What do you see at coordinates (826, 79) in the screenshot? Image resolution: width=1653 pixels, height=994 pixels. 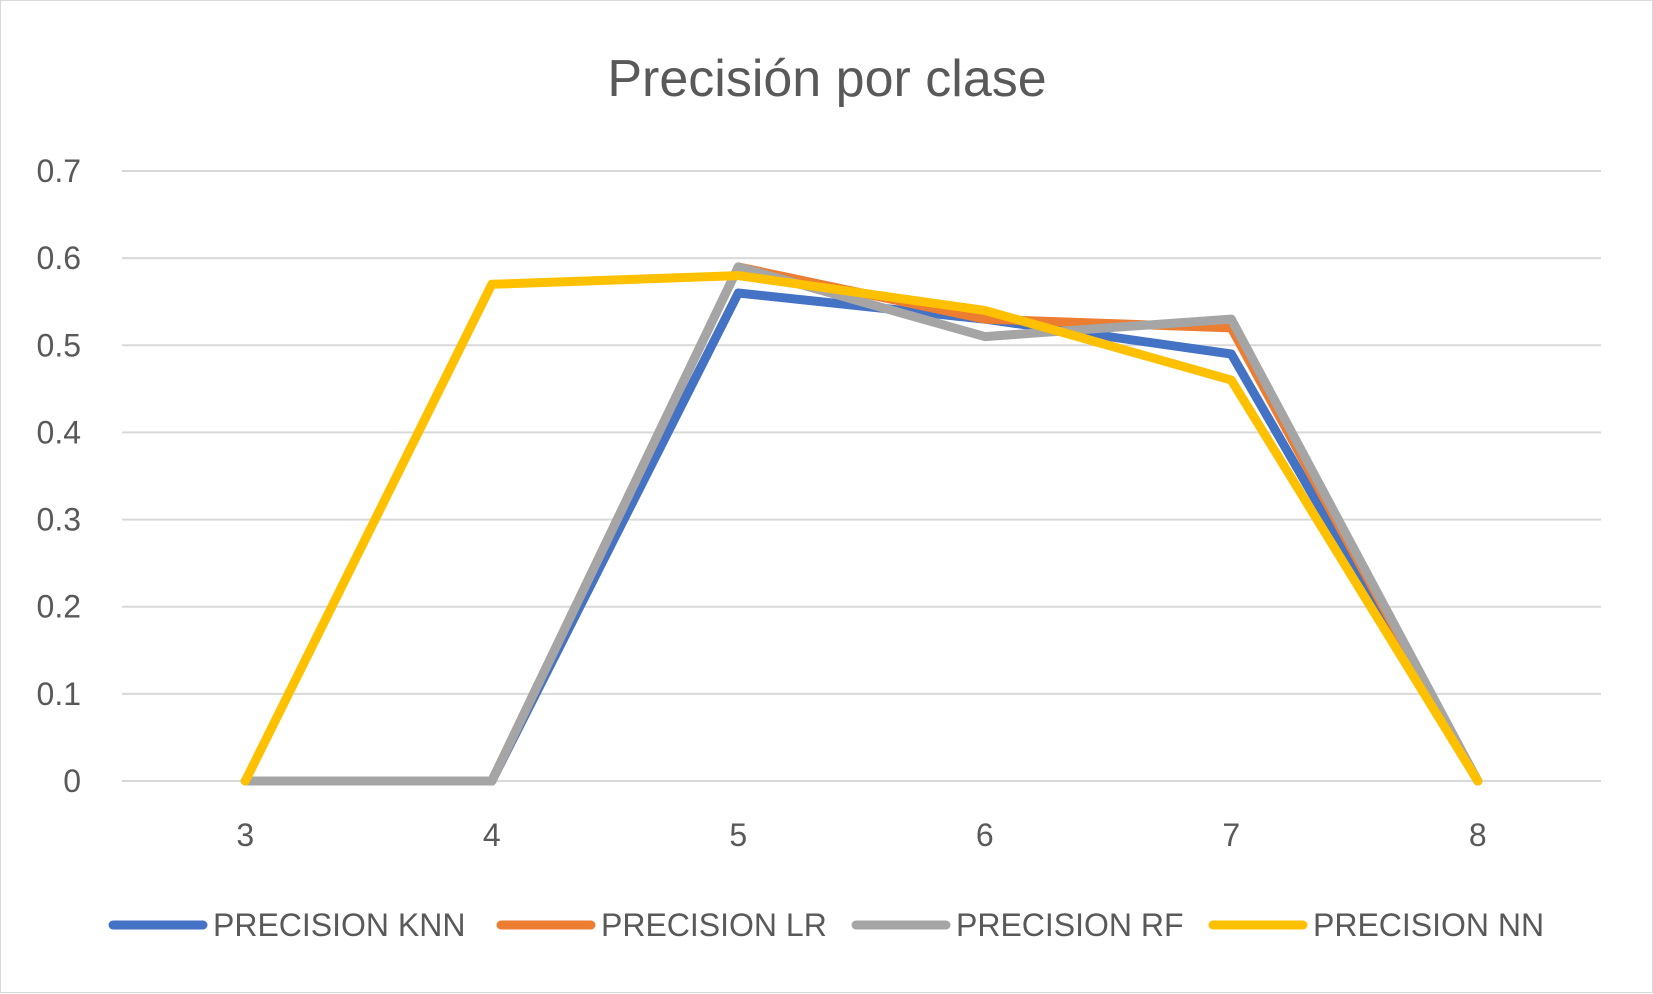 I see `chart-title: Precisión por clase` at bounding box center [826, 79].